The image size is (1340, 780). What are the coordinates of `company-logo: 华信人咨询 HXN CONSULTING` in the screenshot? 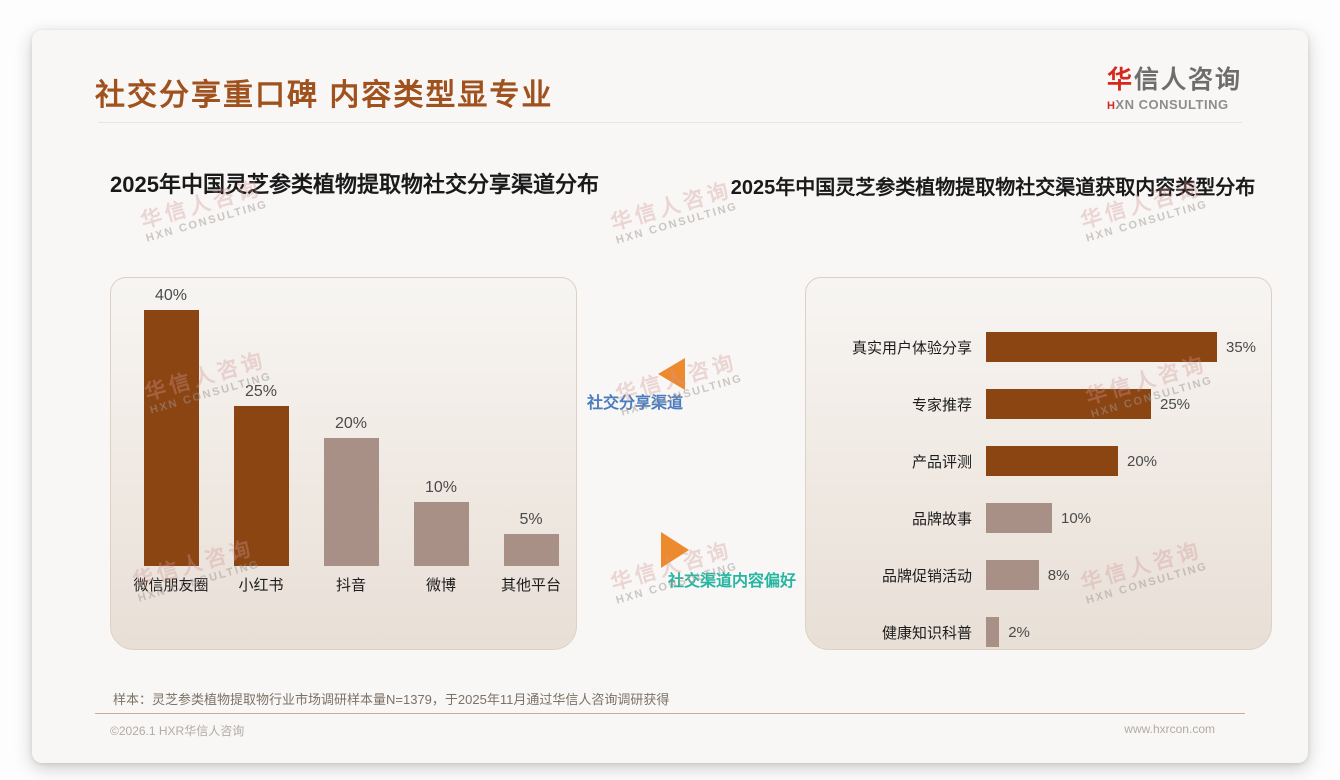 It's located at (1174, 86).